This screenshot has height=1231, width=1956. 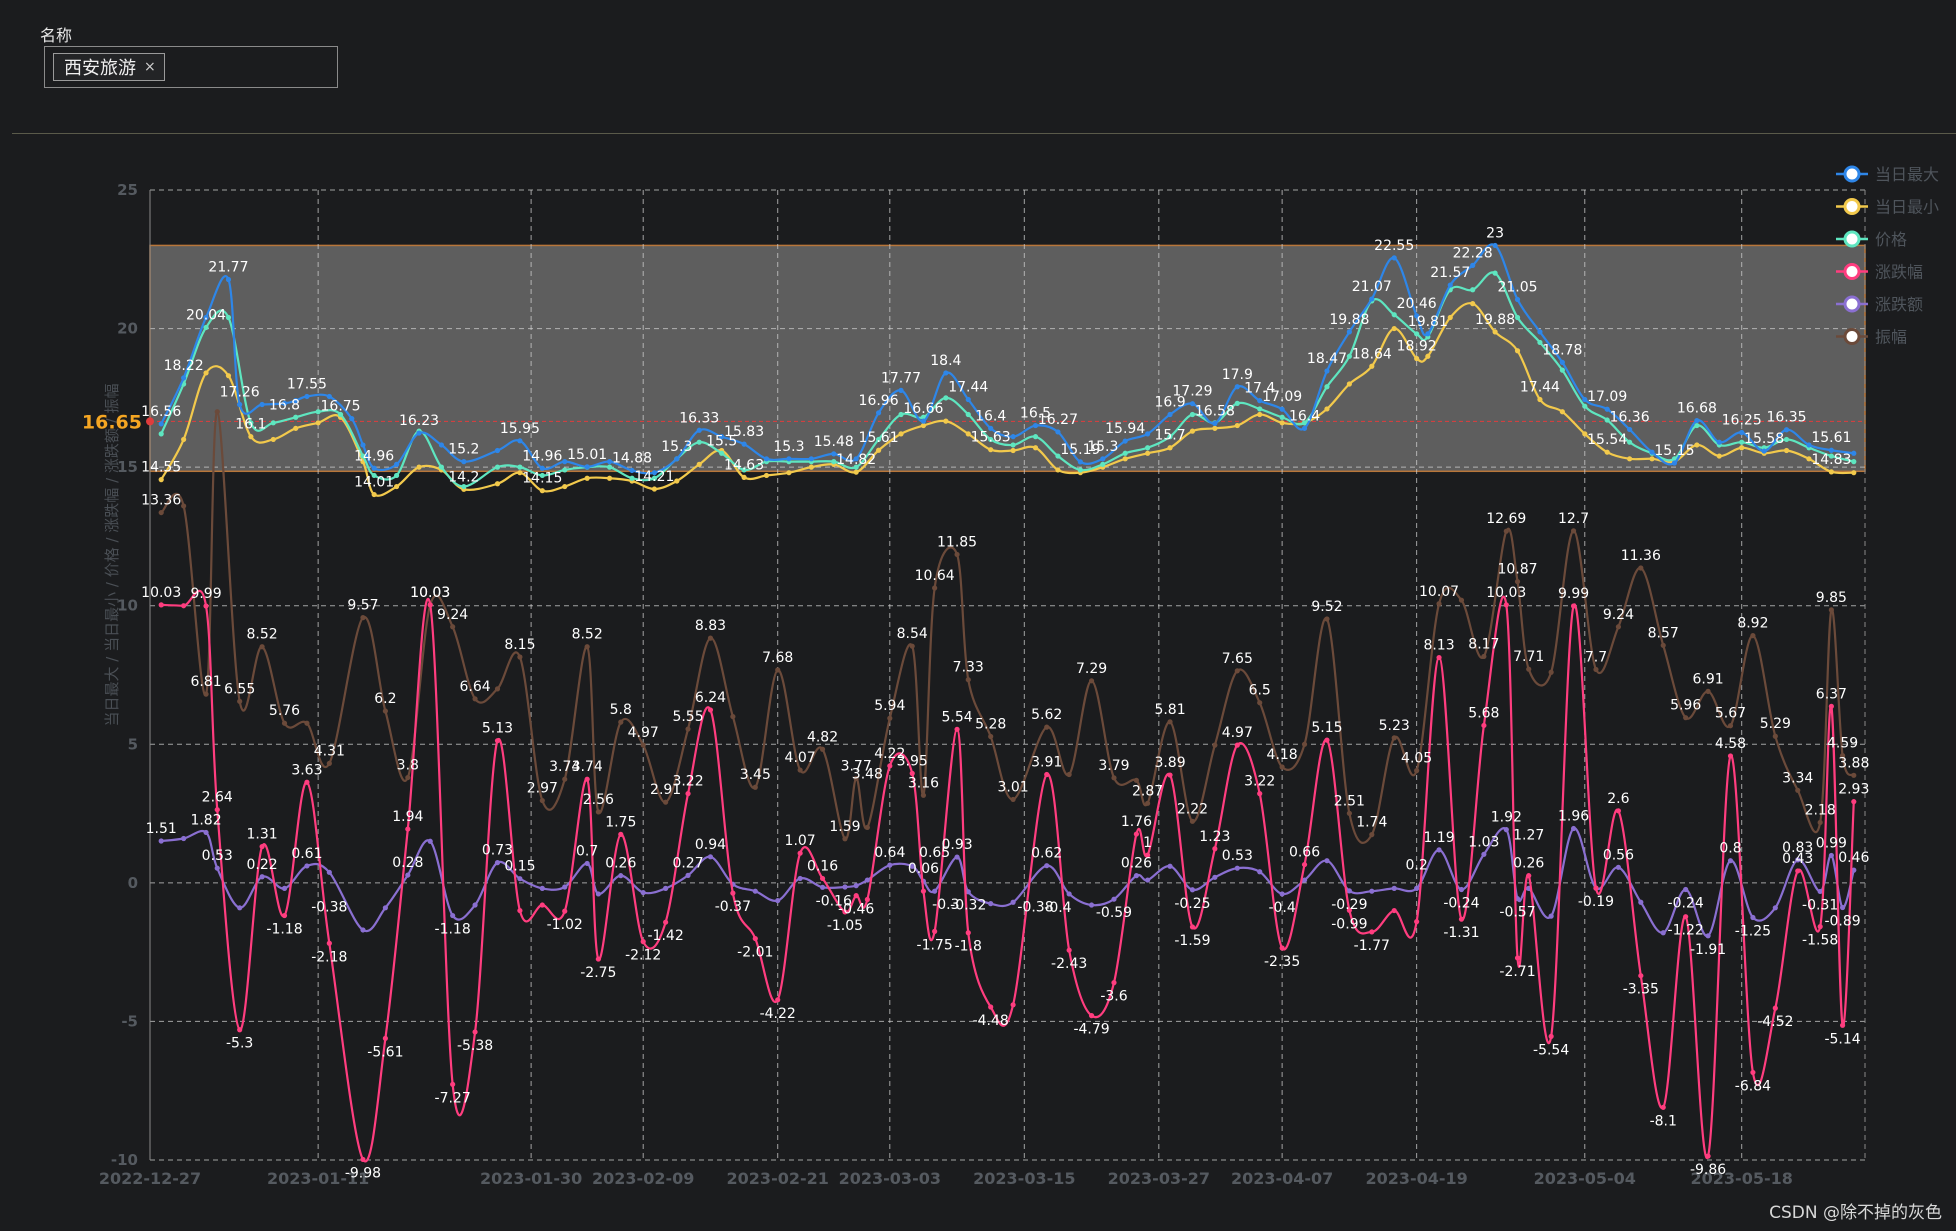 What do you see at coordinates (112, 555) in the screenshot?
I see `y-axis-title: 当日最大 / 当日最小 / 价格 / 涨跌幅 / 涨跌额 / 振幅` at bounding box center [112, 555].